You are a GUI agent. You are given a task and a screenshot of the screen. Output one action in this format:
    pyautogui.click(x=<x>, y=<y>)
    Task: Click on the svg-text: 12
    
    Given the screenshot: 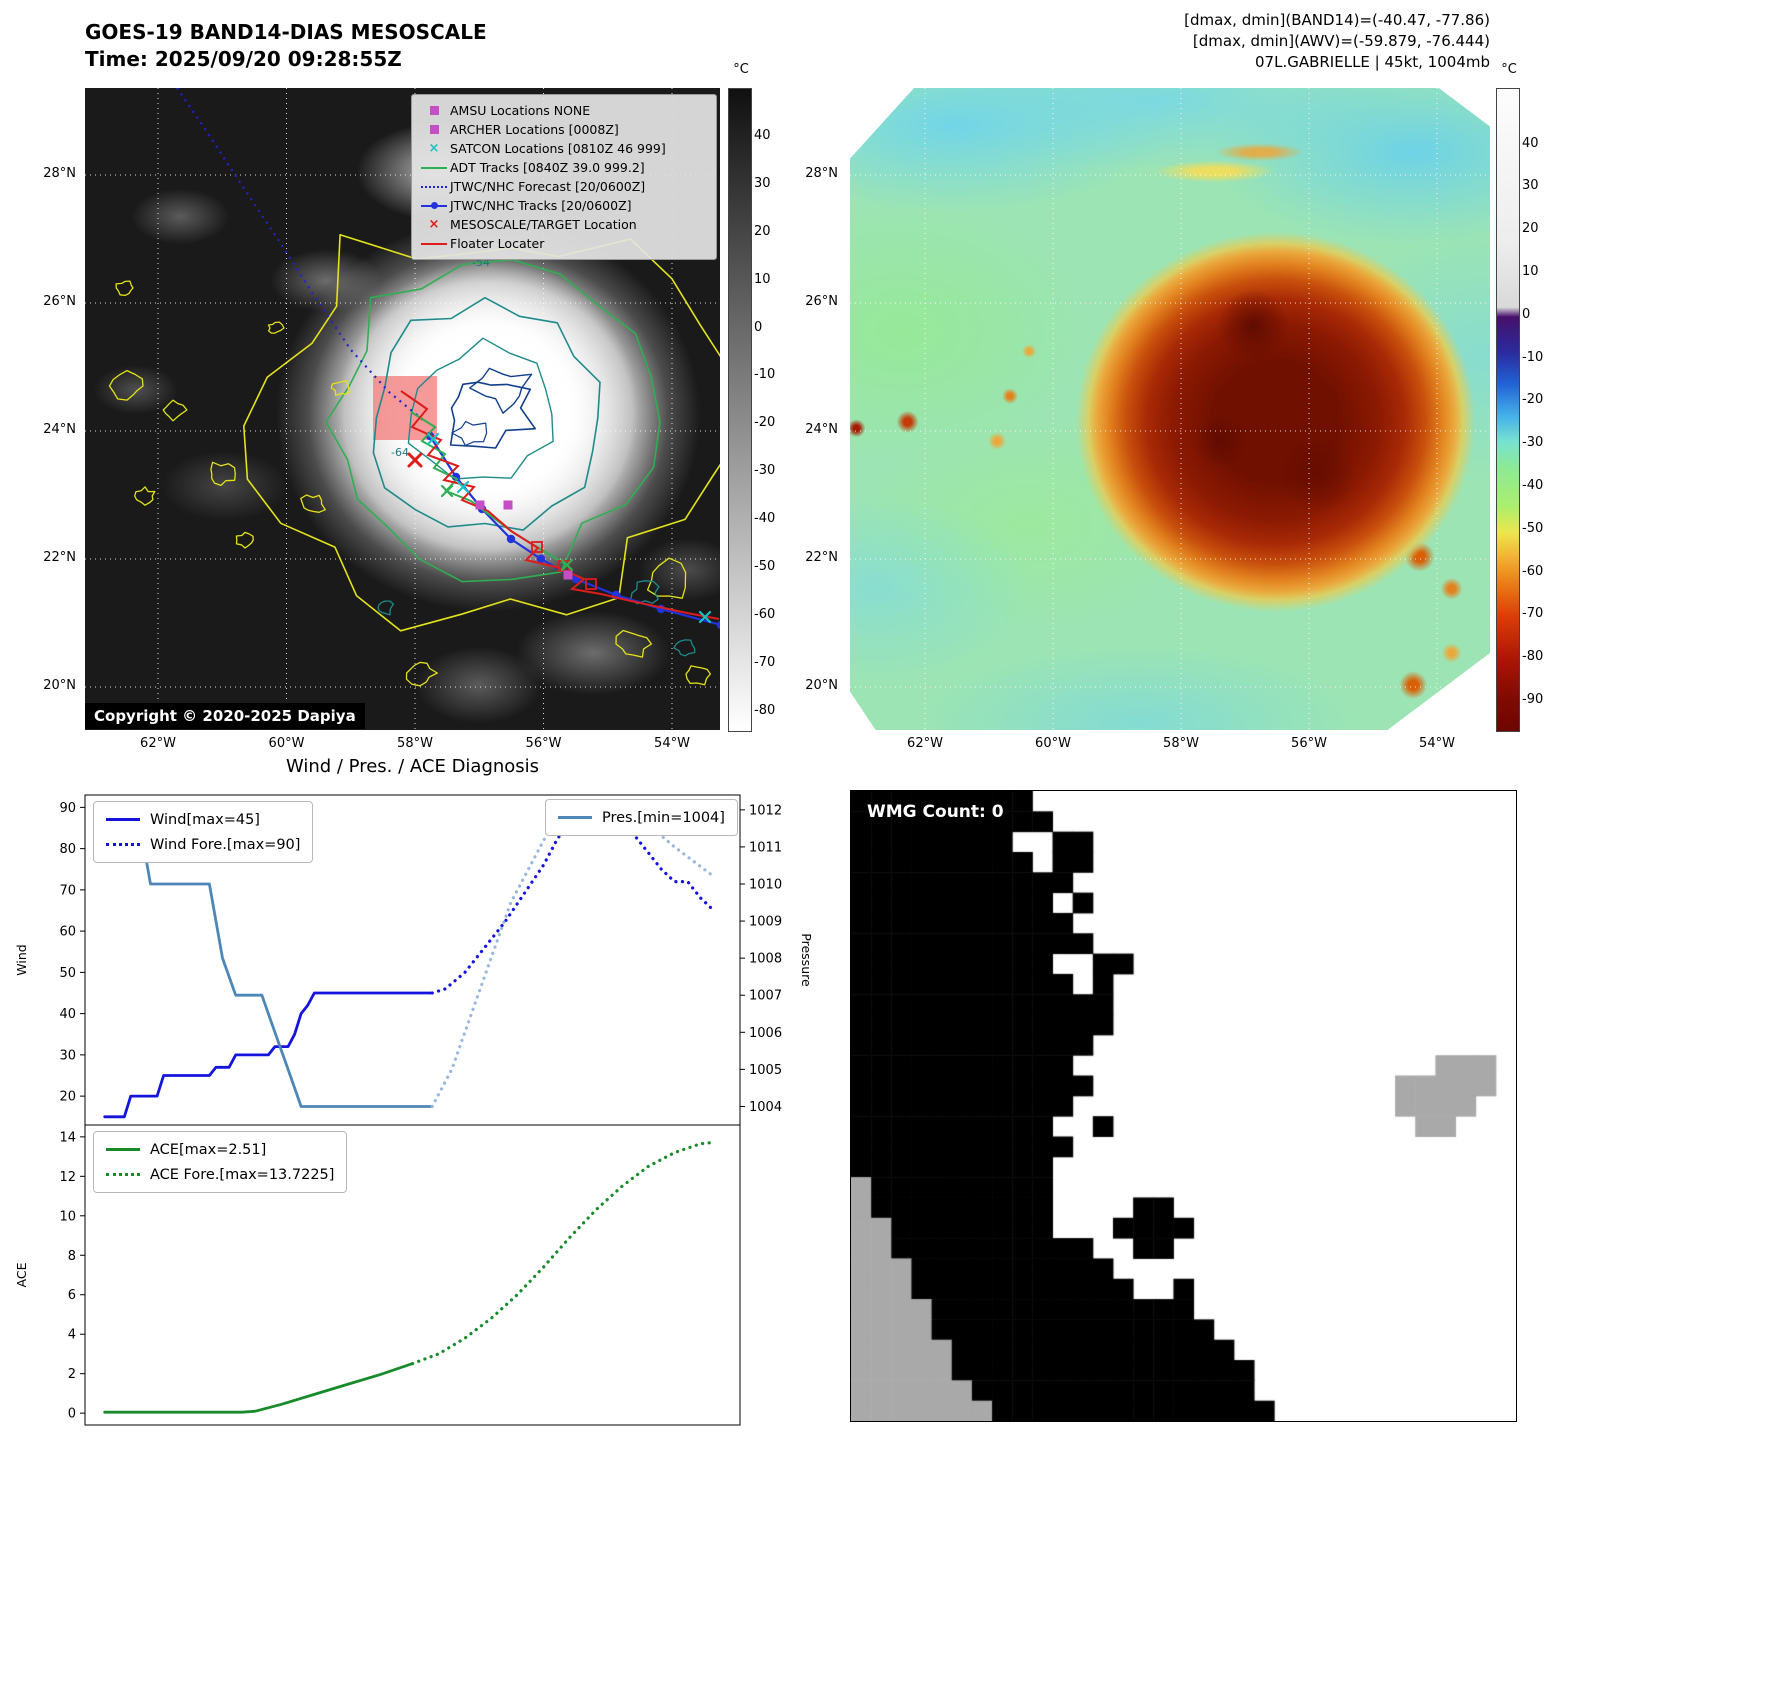 What is the action you would take?
    pyautogui.click(x=67, y=1177)
    